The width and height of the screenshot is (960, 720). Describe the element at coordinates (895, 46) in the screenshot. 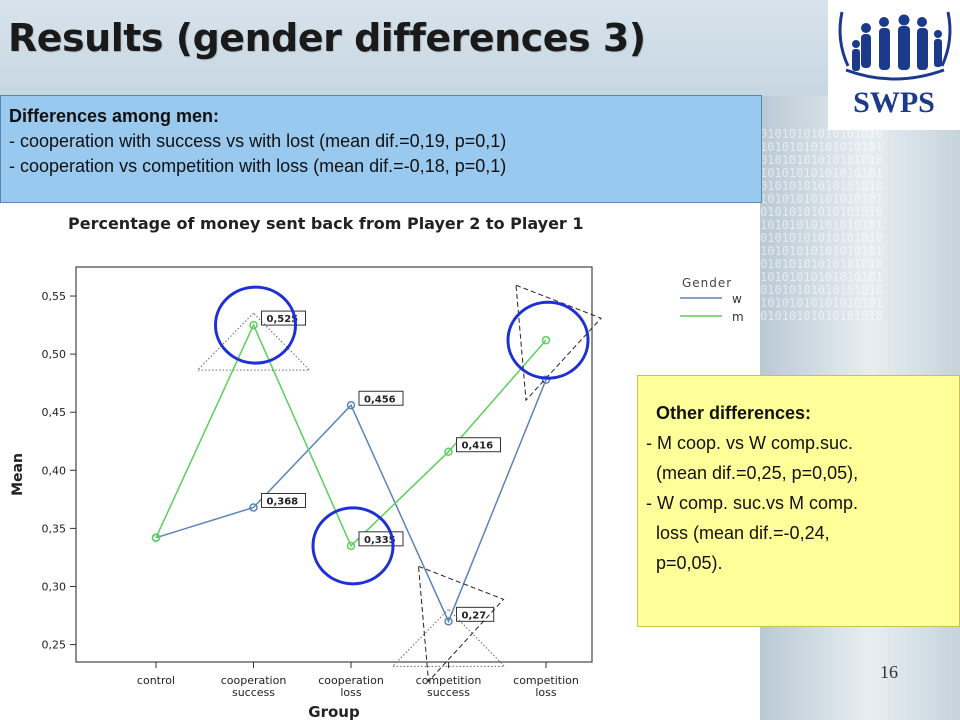

I see `family-figures-icon` at that location.